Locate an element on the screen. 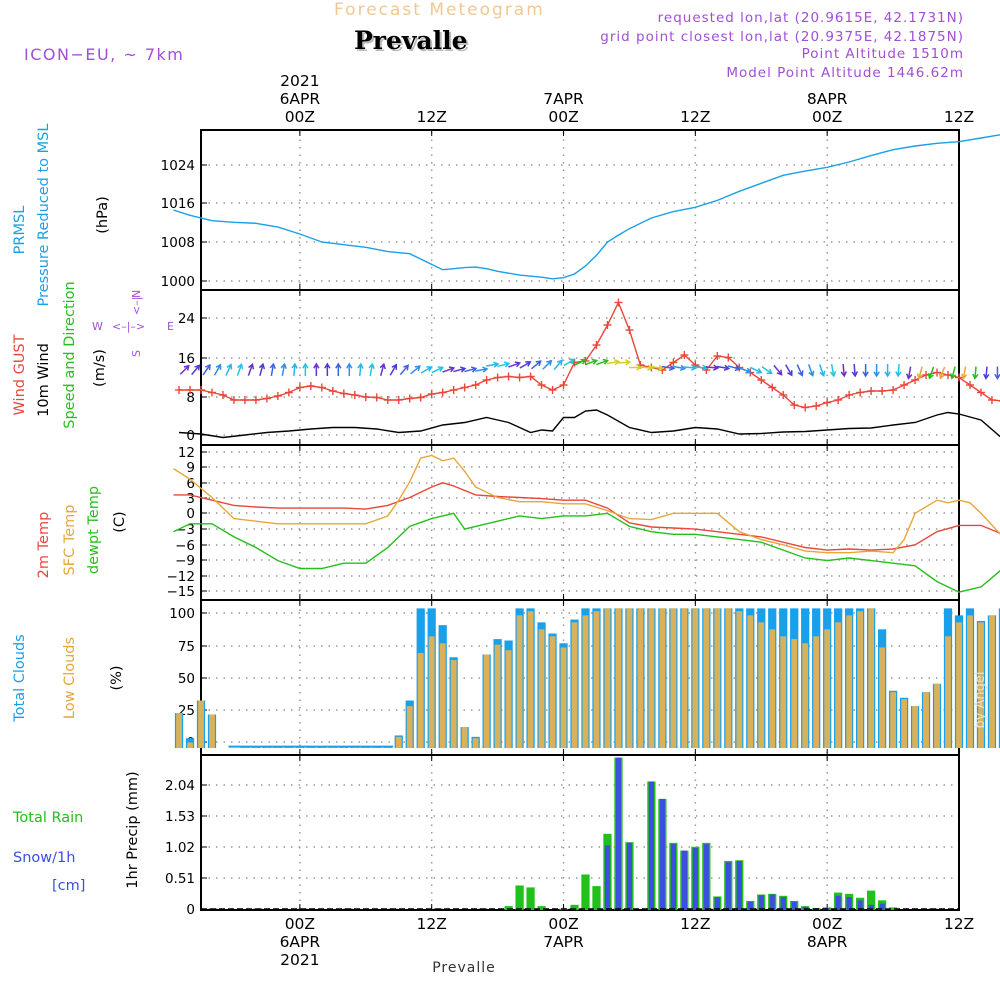 Image resolution: width=1000 pixels, height=1000 pixels. pressure-frame is located at coordinates (580, 210).